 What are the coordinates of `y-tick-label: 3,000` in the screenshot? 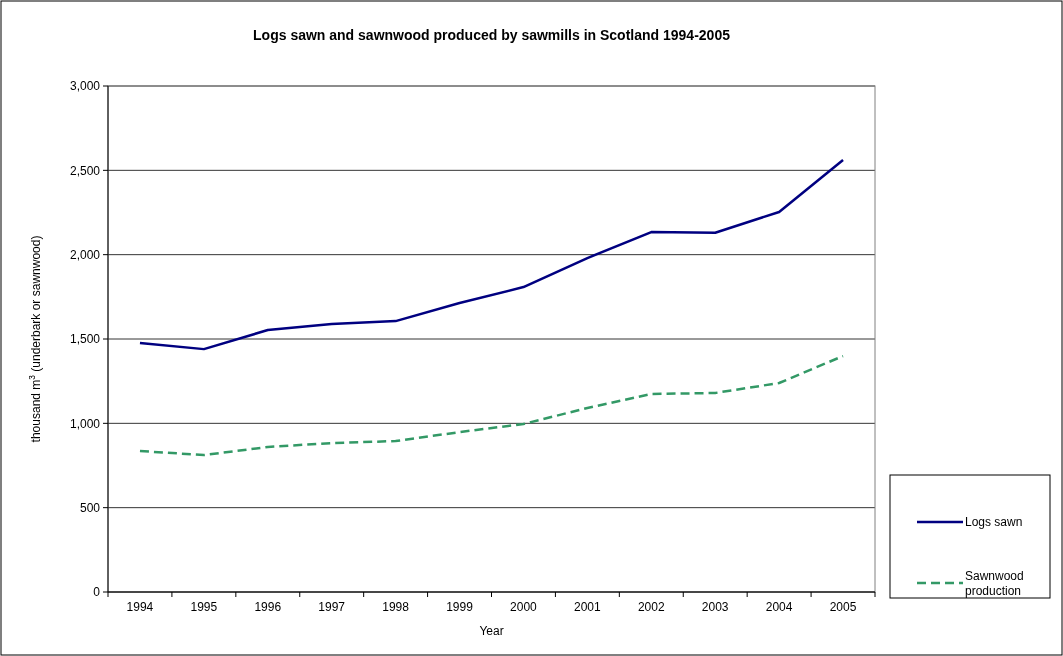 It's located at (85, 86).